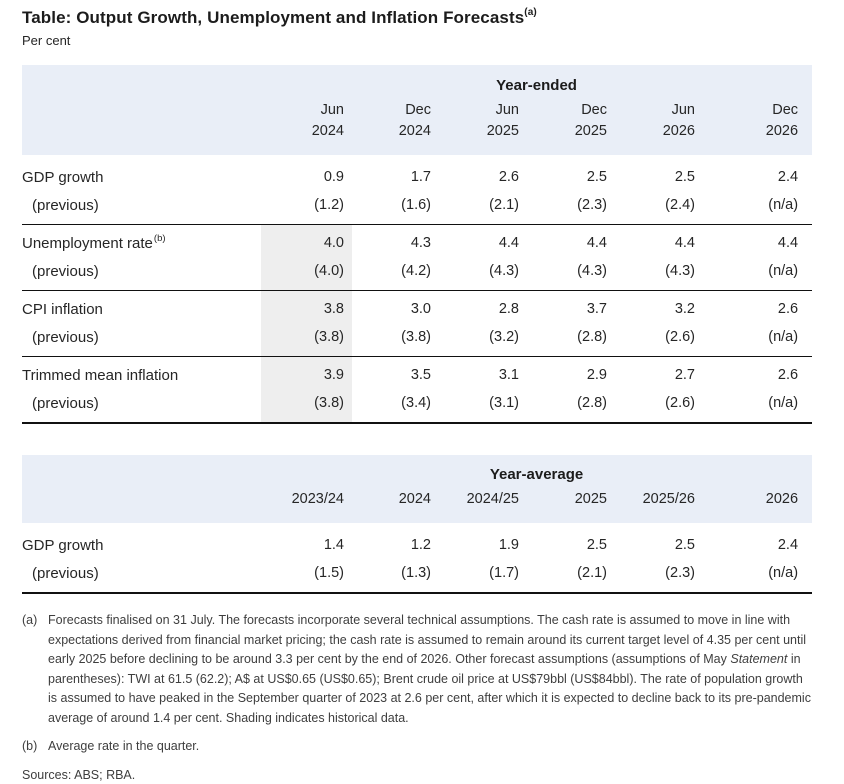 This screenshot has height=784, width=844. What do you see at coordinates (758, 505) in the screenshot?
I see `column-header-2026: 2026` at bounding box center [758, 505].